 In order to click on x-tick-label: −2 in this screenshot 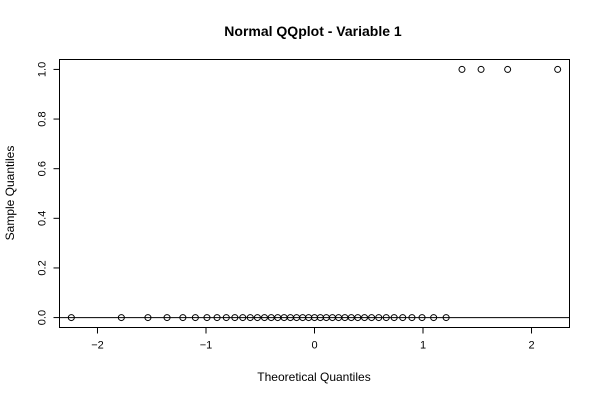, I will do `click(97, 346)`.